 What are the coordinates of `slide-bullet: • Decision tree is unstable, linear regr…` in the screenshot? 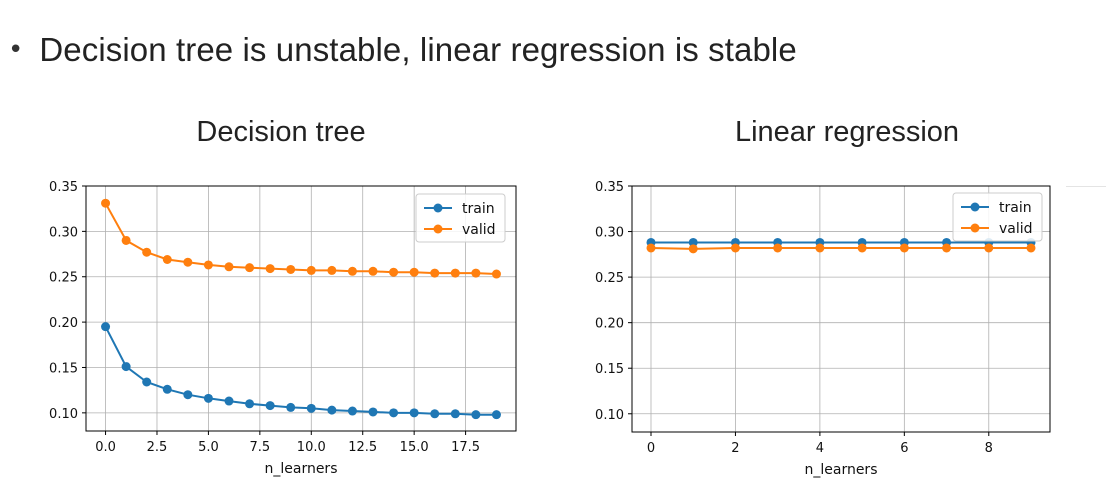 It's located at (402, 50).